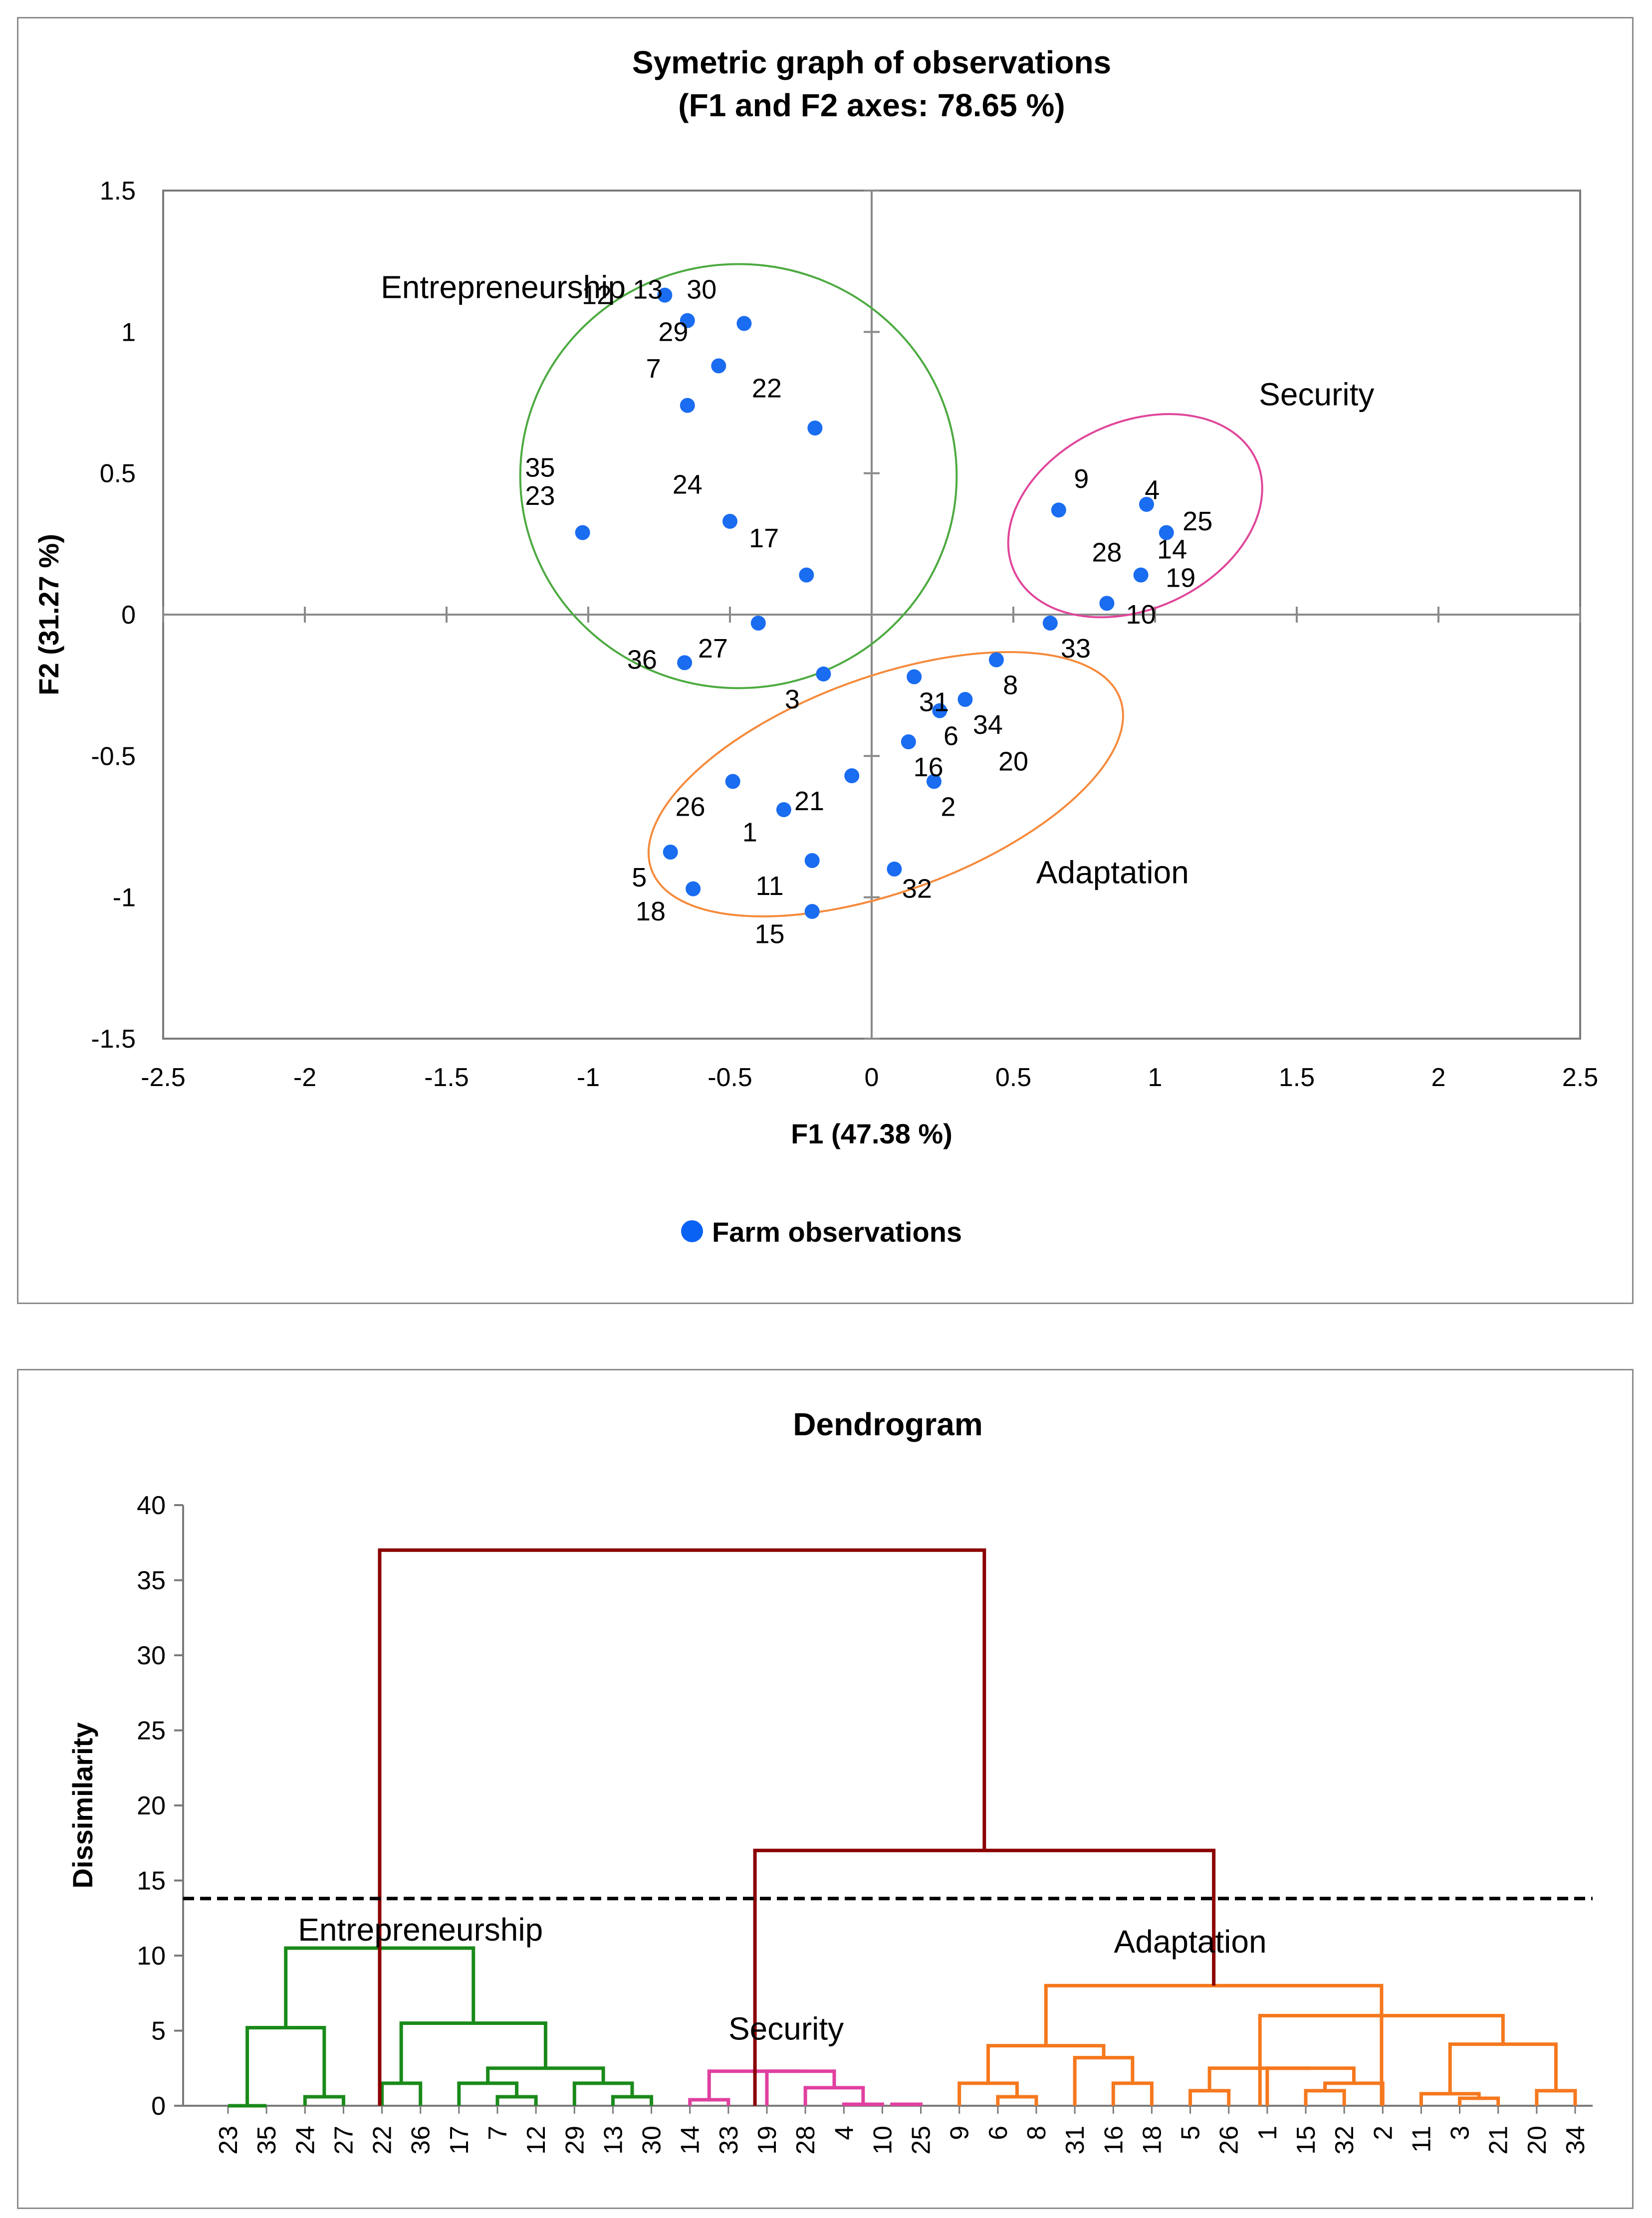 The image size is (1652, 2218). I want to click on leaf-label: 5, so click(1191, 2133).